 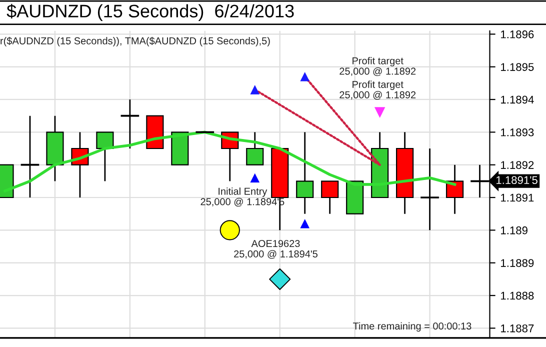 I want to click on annotation: Time remaining = 00:00:13, so click(x=412, y=327).